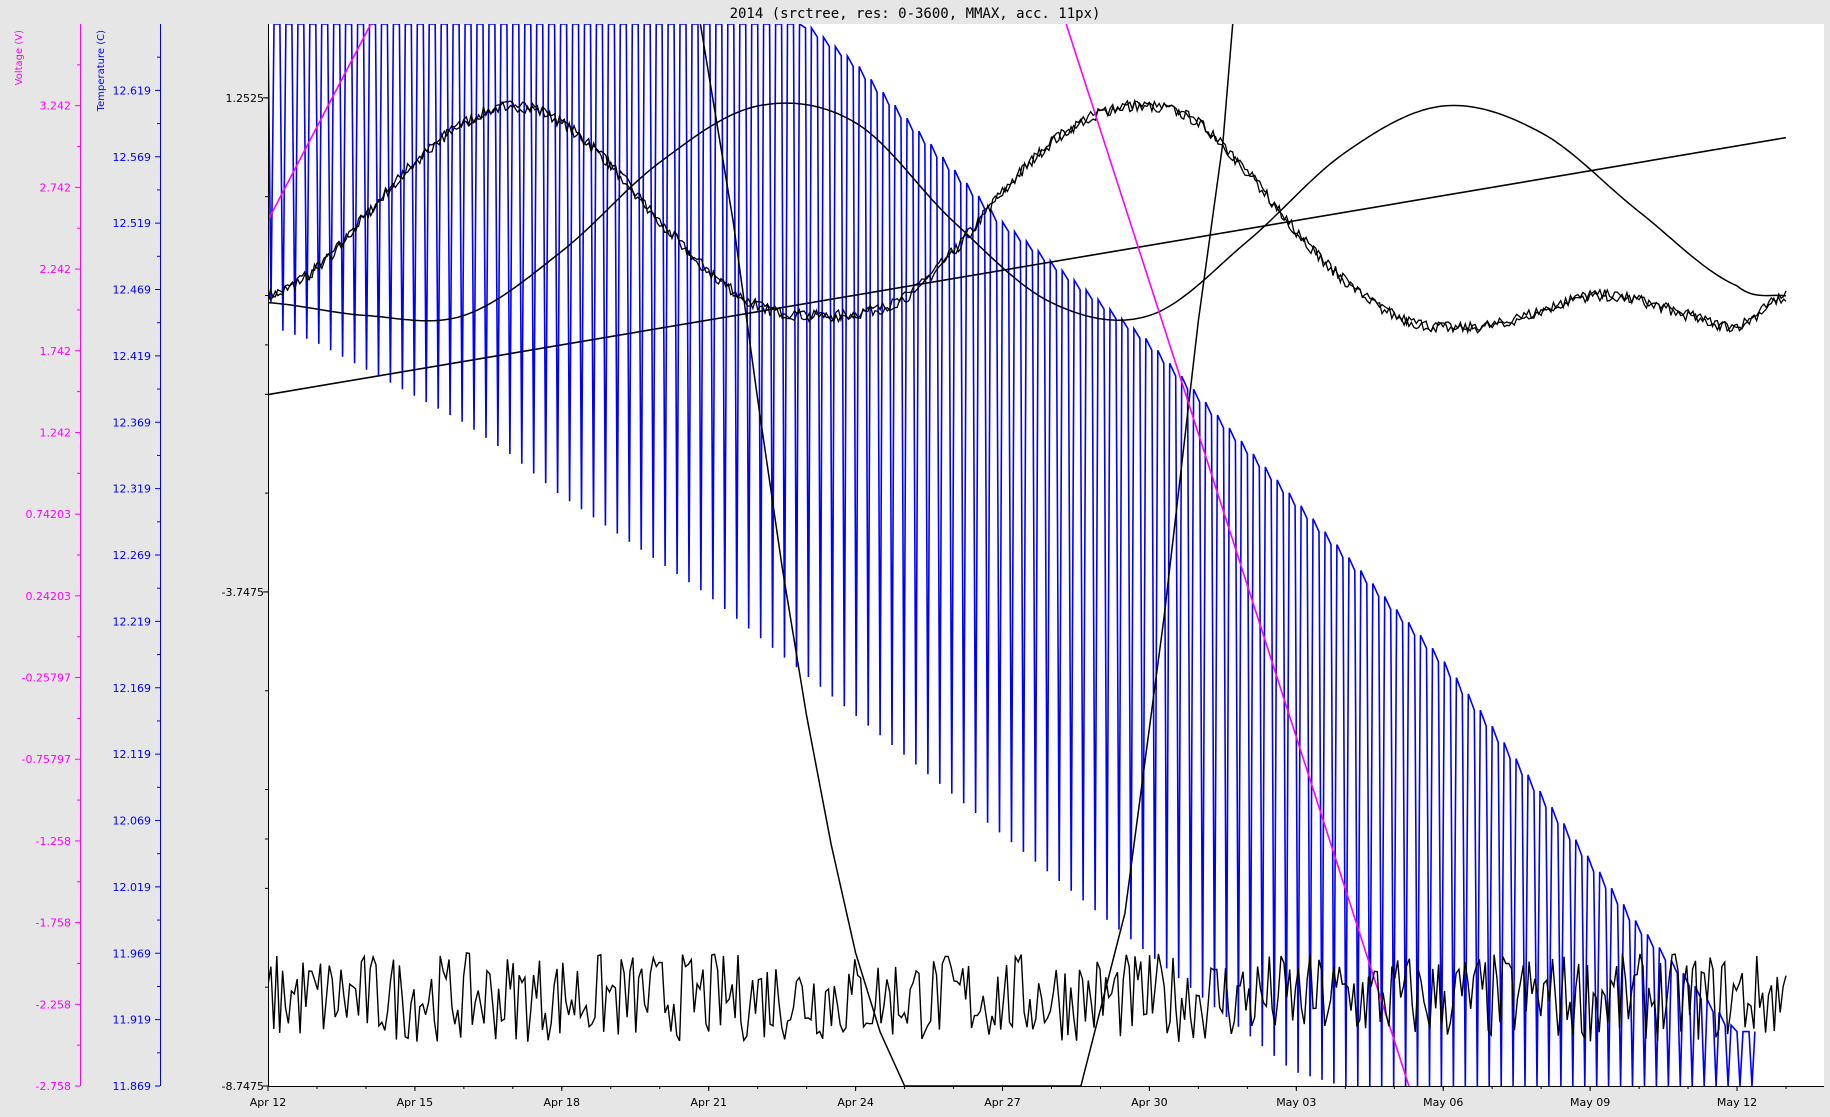 The image size is (1830, 1117). Describe the element at coordinates (1149, 1102) in the screenshot. I see `x-tick-label: Apr 30` at that location.